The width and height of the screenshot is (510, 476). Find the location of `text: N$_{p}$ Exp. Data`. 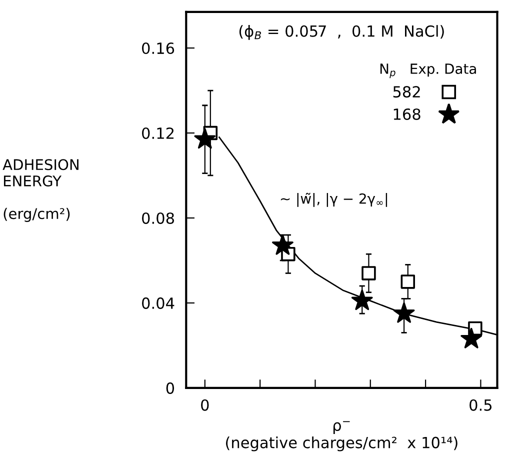

text: N$_{p}$ Exp. Data is located at coordinates (428, 71).